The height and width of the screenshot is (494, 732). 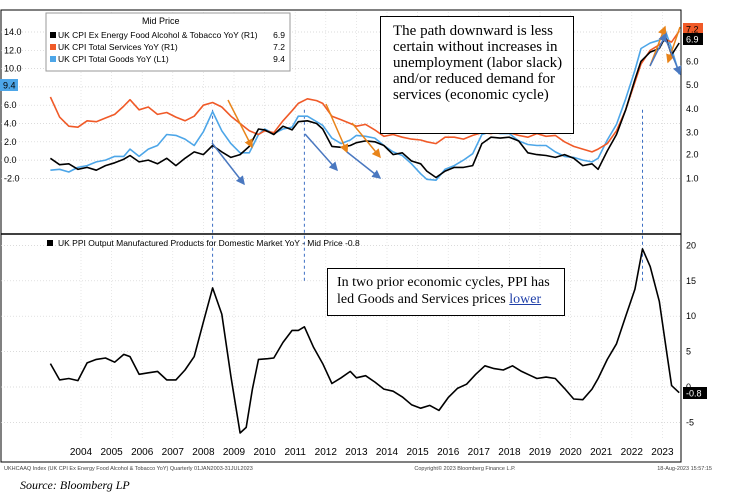 What do you see at coordinates (601, 452) in the screenshot?
I see `x-axis-tick-label: 2021` at bounding box center [601, 452].